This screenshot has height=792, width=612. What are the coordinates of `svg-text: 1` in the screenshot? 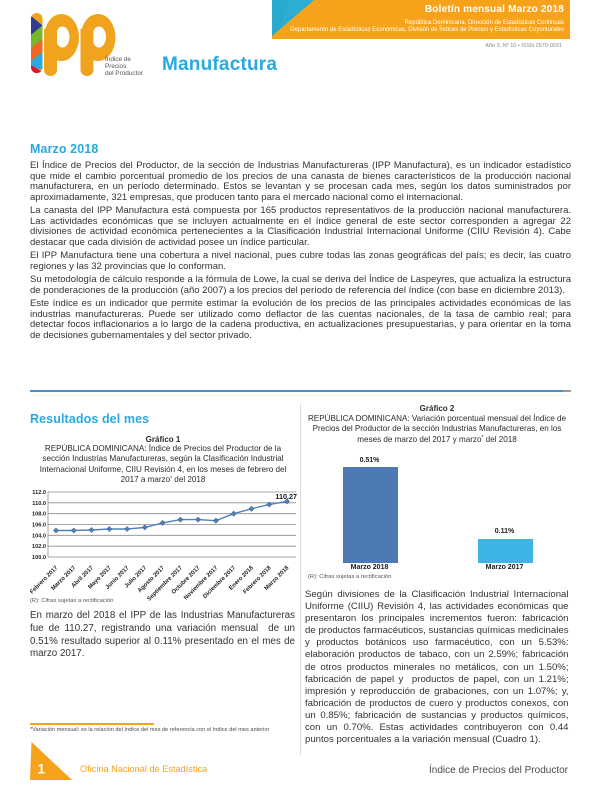 It's located at (42, 769).